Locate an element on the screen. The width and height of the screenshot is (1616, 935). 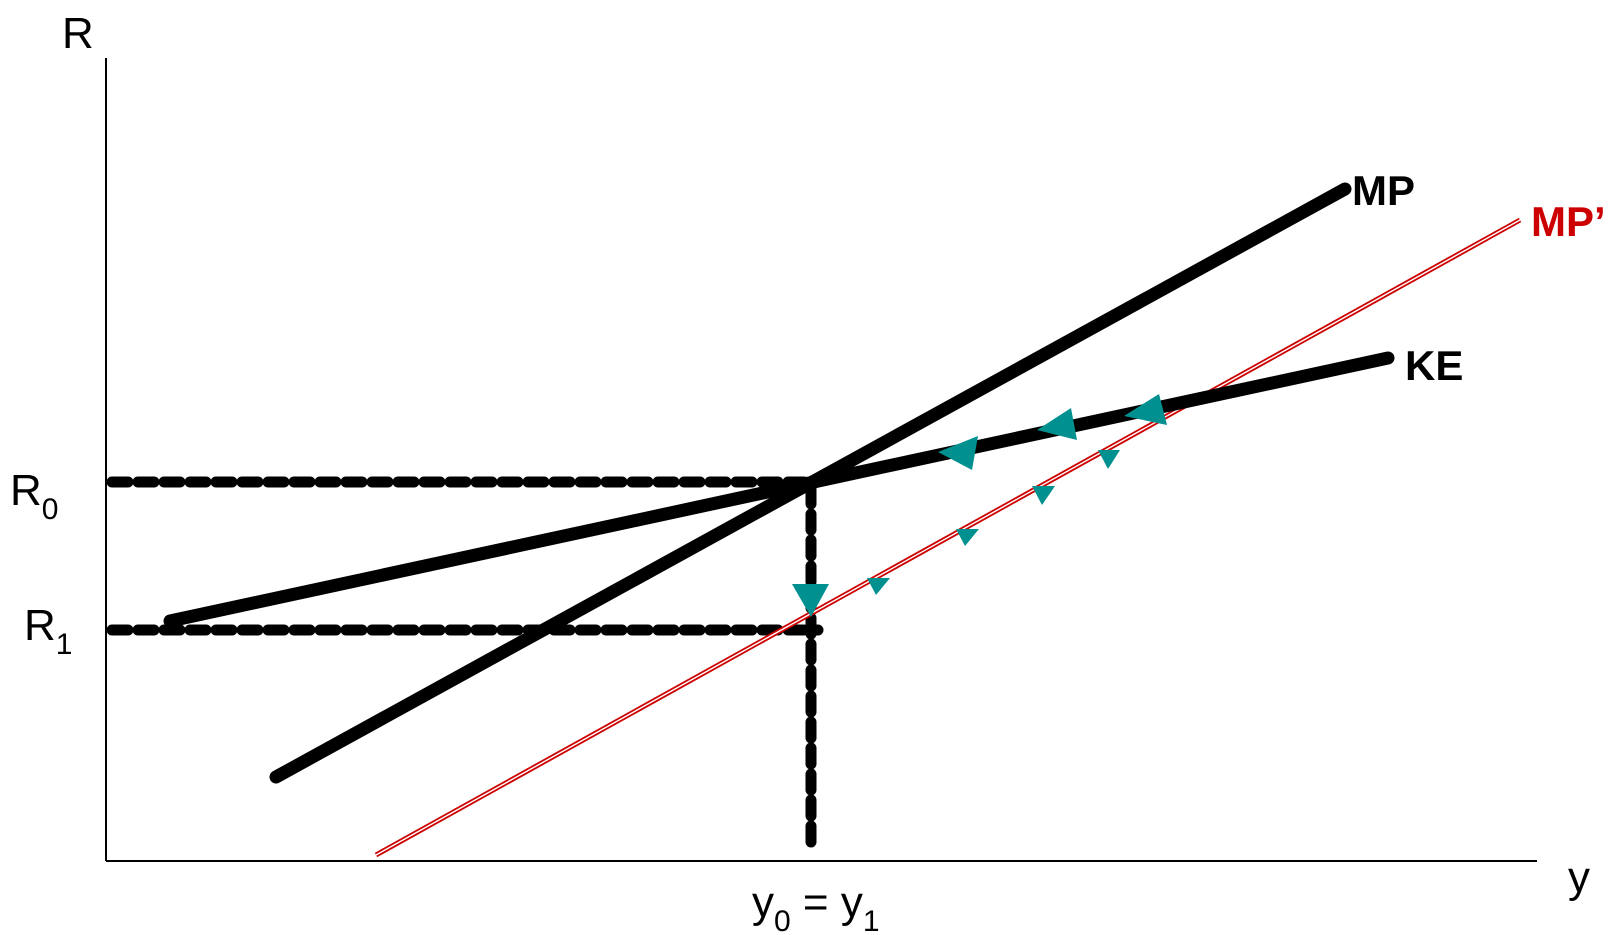
rate-drop-arrow is located at coordinates (810, 600).